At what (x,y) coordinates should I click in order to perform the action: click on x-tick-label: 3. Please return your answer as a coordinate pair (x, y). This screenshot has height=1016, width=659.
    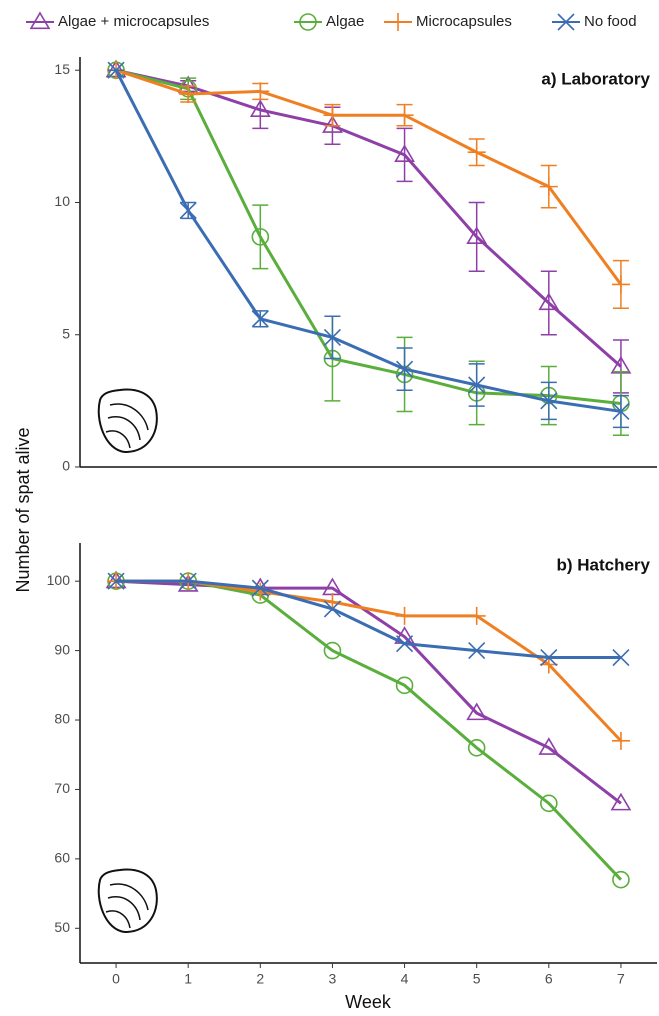
    Looking at the image, I should click on (333, 979).